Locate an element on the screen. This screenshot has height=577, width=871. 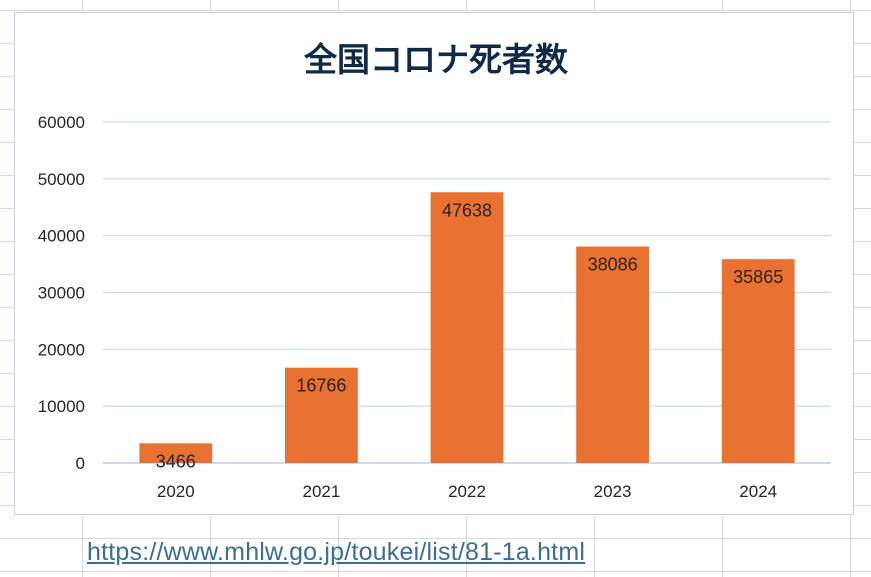
data-label-2022: 47638 is located at coordinates (467, 210).